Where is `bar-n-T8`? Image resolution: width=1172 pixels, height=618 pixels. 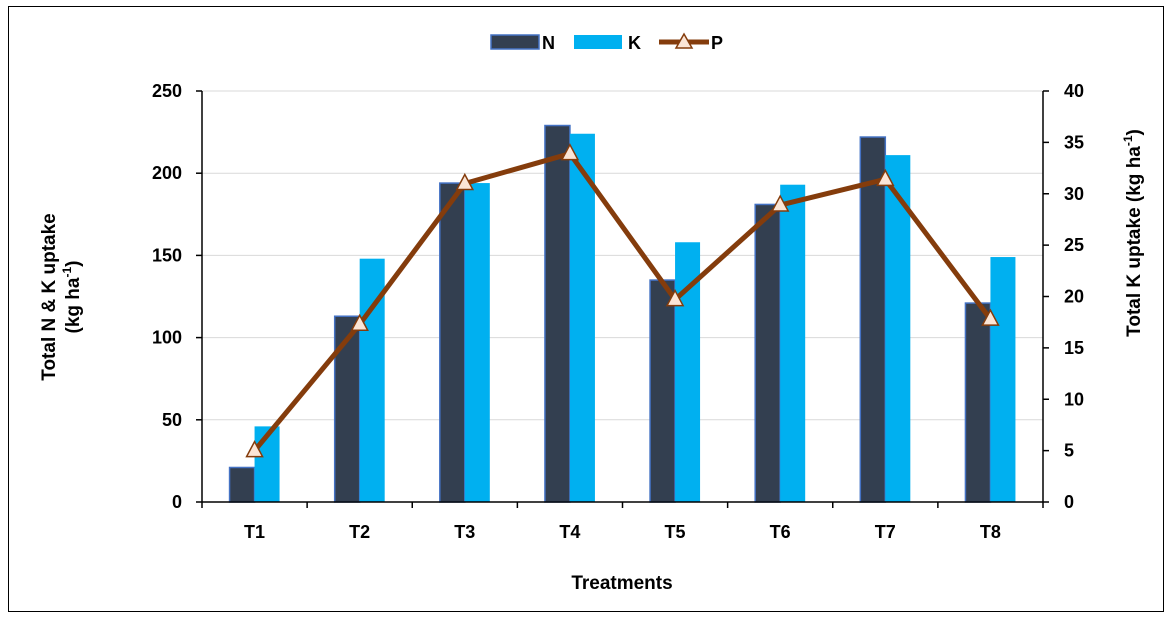 bar-n-T8 is located at coordinates (978, 402).